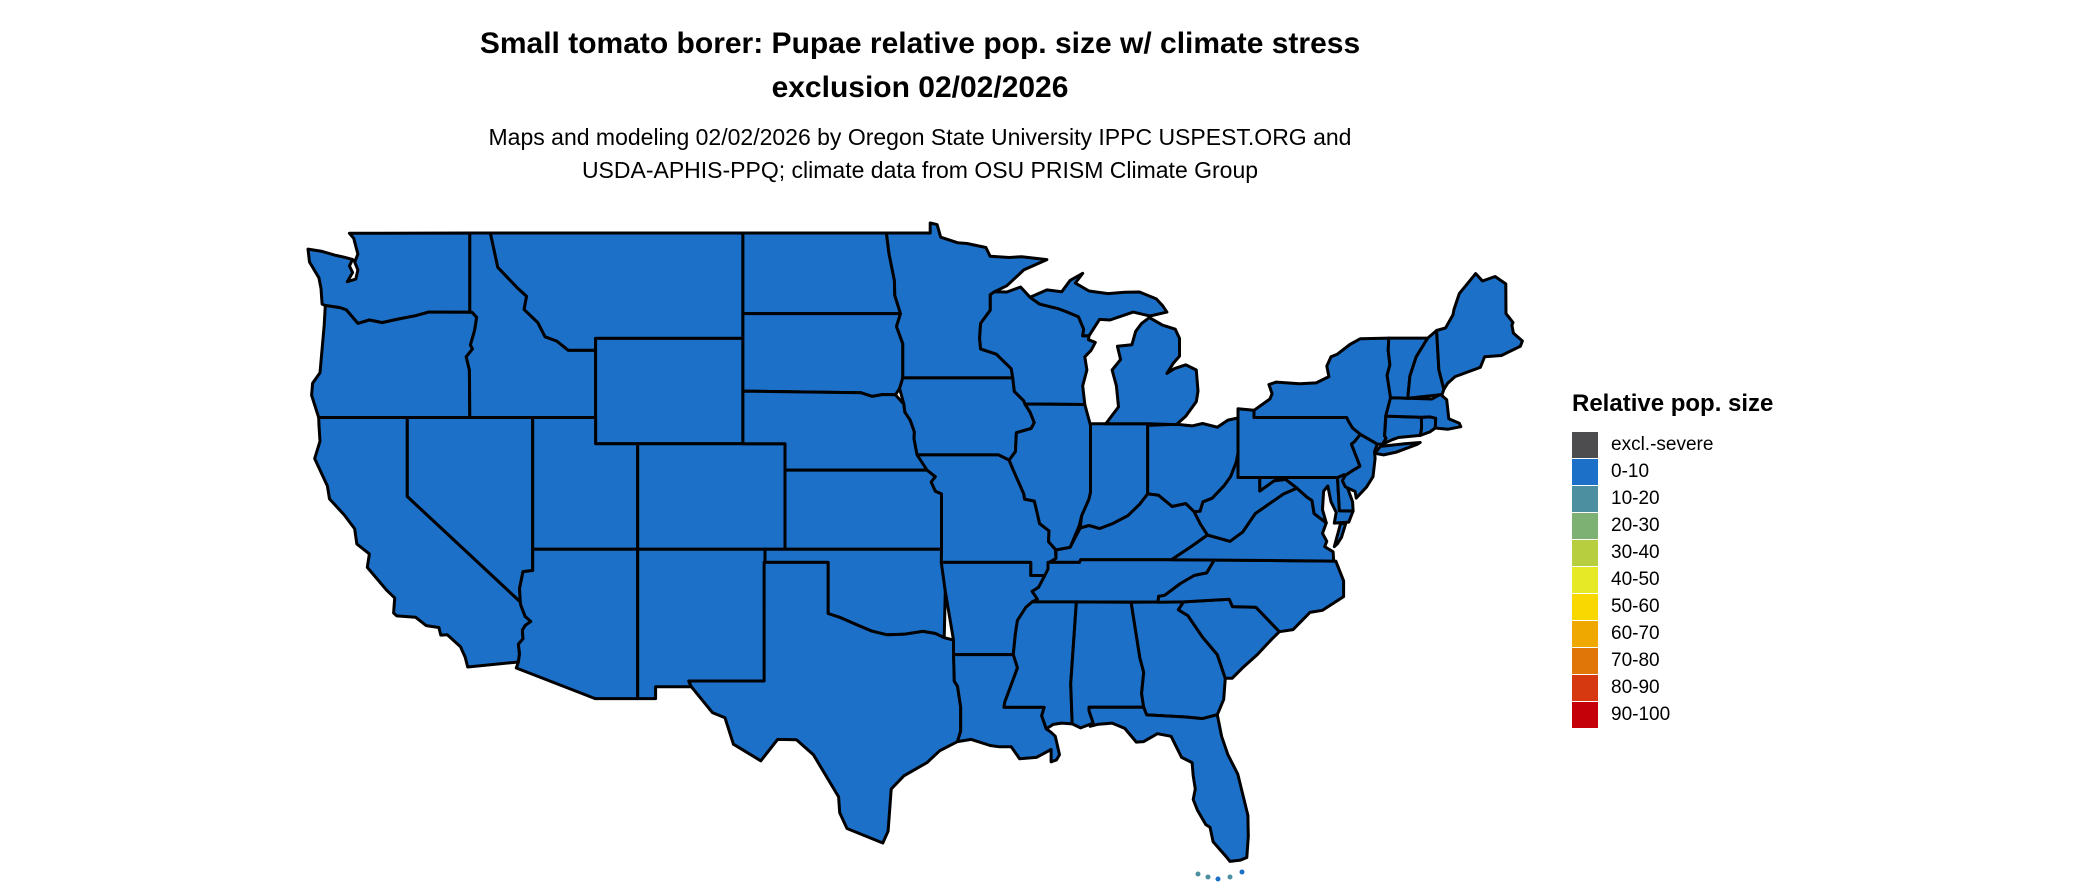 This screenshot has width=2100, height=892. Describe the element at coordinates (1672, 687) in the screenshot. I see `legend-row-80-90: 80-90` at that location.